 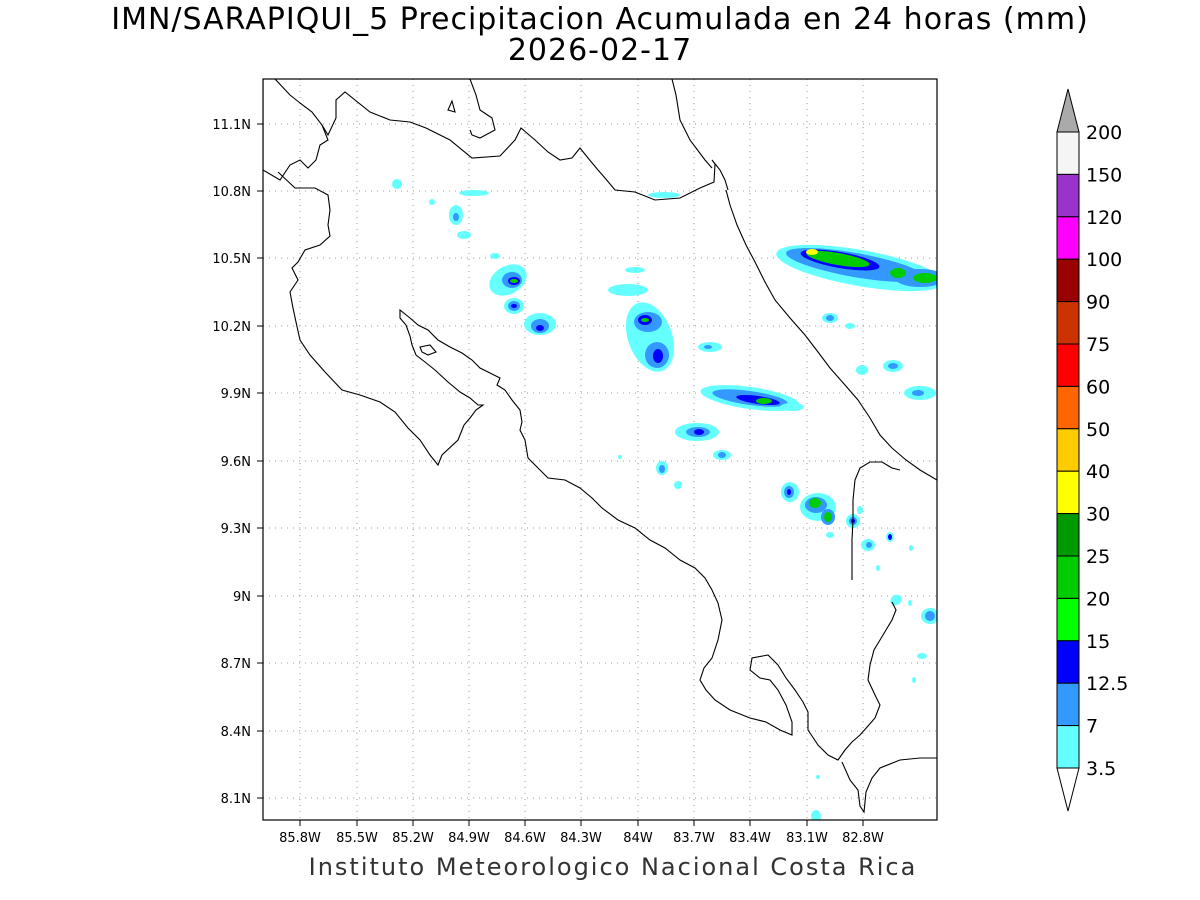 I want to click on colorbar-label: 25, so click(x=1098, y=557).